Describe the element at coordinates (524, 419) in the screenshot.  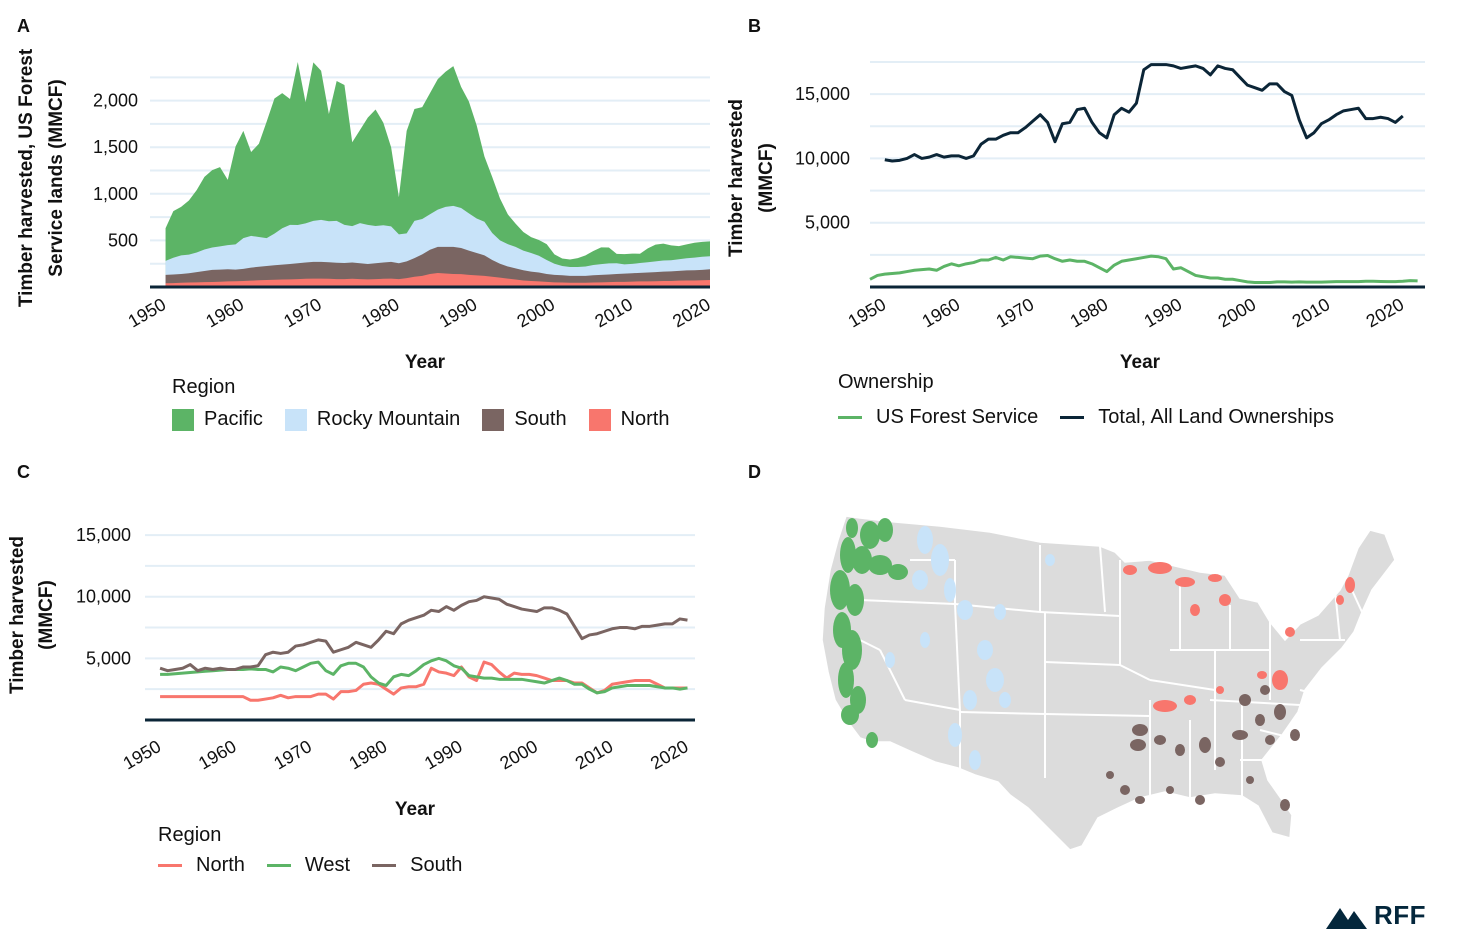
I see `legend-item: South` at that location.